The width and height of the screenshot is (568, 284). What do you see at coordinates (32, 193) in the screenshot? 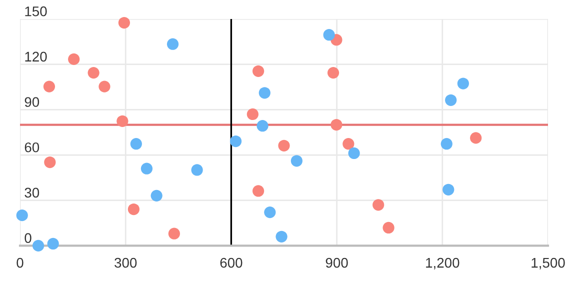
I see `y-tick-label: 30` at bounding box center [32, 193].